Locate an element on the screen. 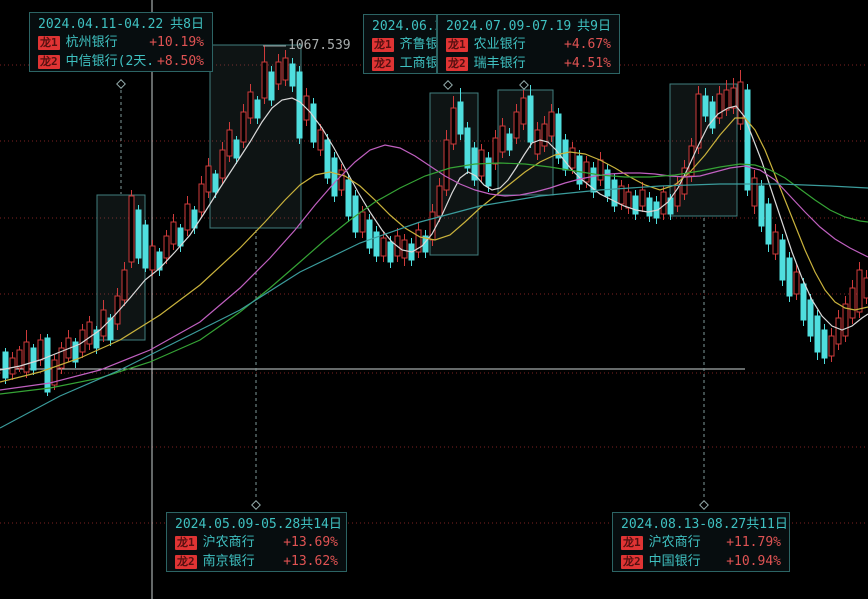 The width and height of the screenshot is (868, 599). day-count: 共14日 is located at coordinates (321, 524).